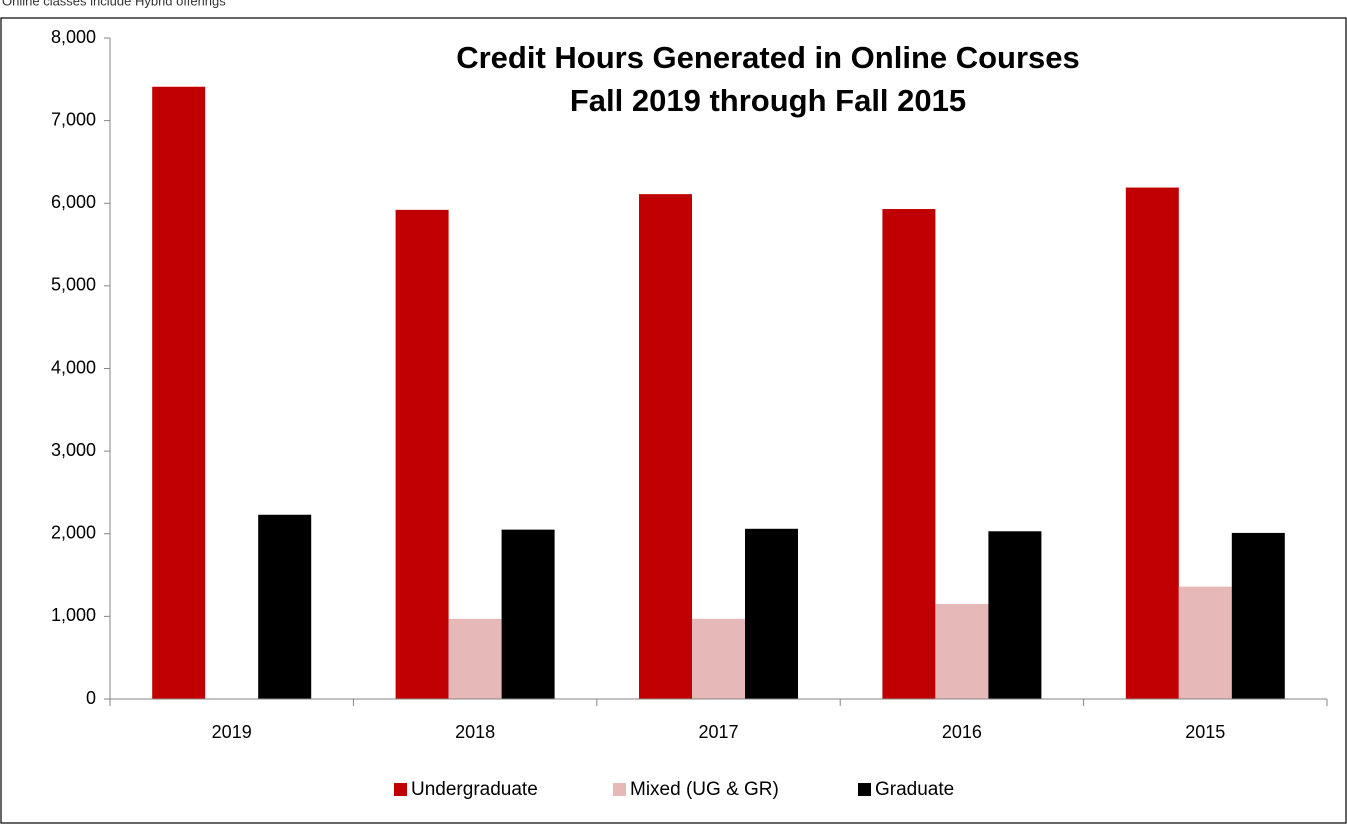 The height and width of the screenshot is (824, 1347). What do you see at coordinates (73, 367) in the screenshot?
I see `y-tick-label: 4,000` at bounding box center [73, 367].